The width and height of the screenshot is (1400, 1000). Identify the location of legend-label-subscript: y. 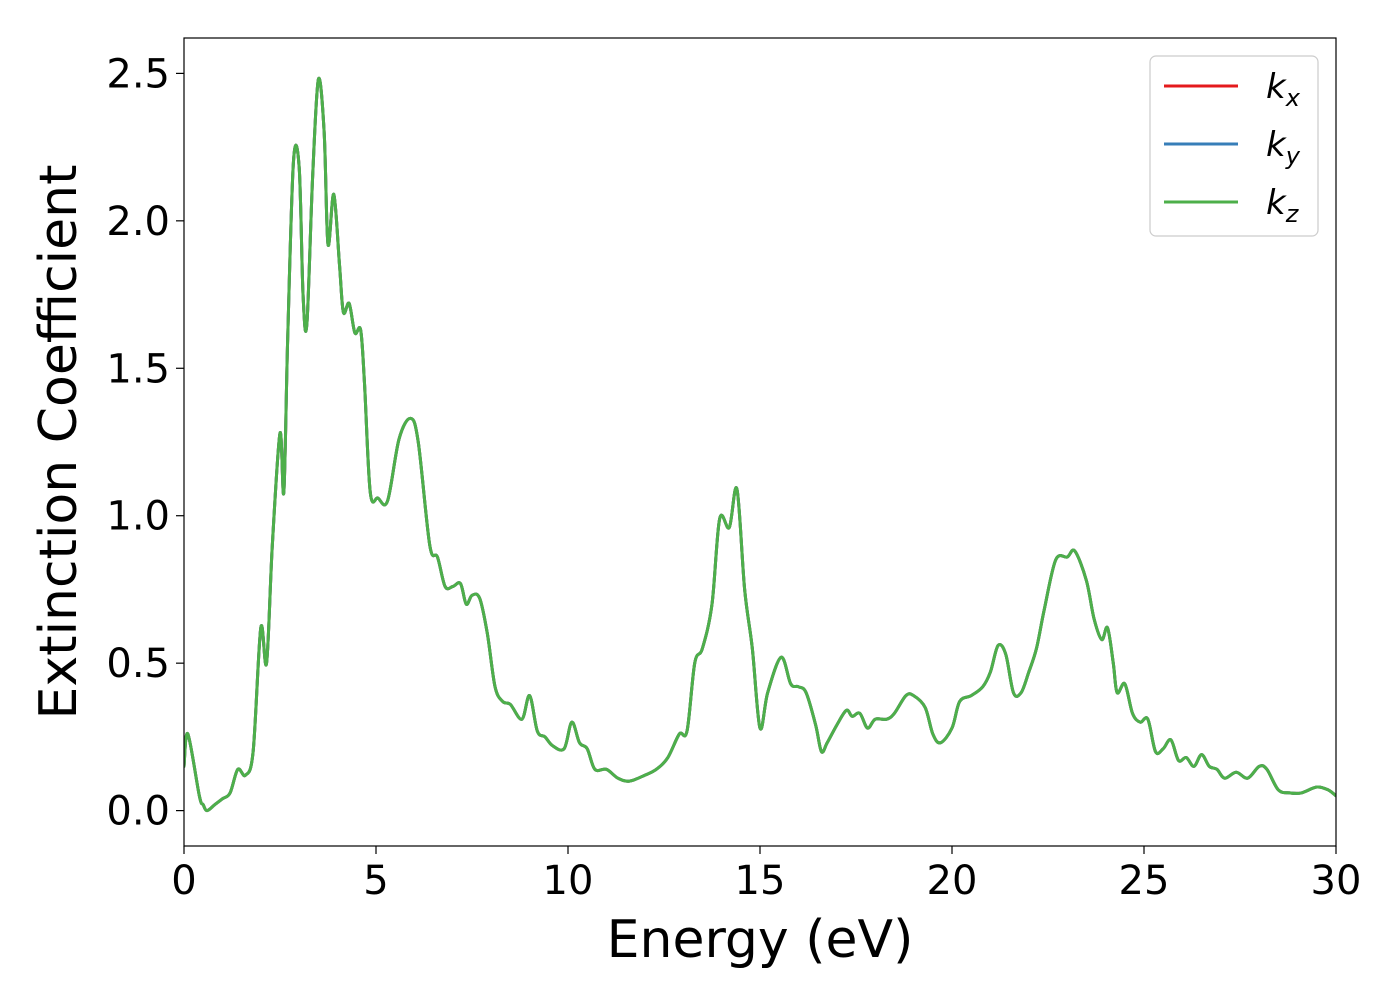
(1293, 156).